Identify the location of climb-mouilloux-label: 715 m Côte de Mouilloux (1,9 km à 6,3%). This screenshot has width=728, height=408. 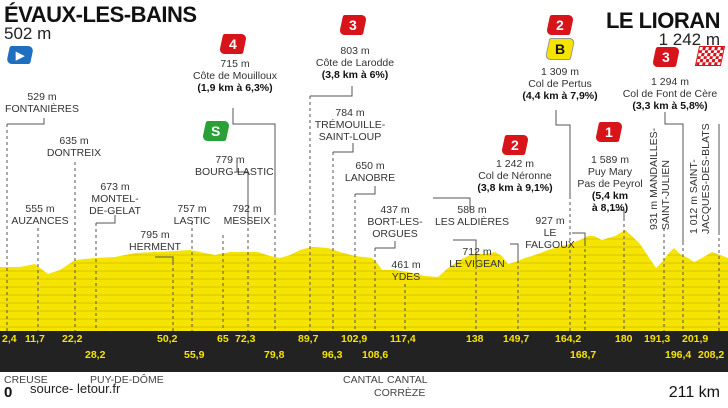
(235, 76).